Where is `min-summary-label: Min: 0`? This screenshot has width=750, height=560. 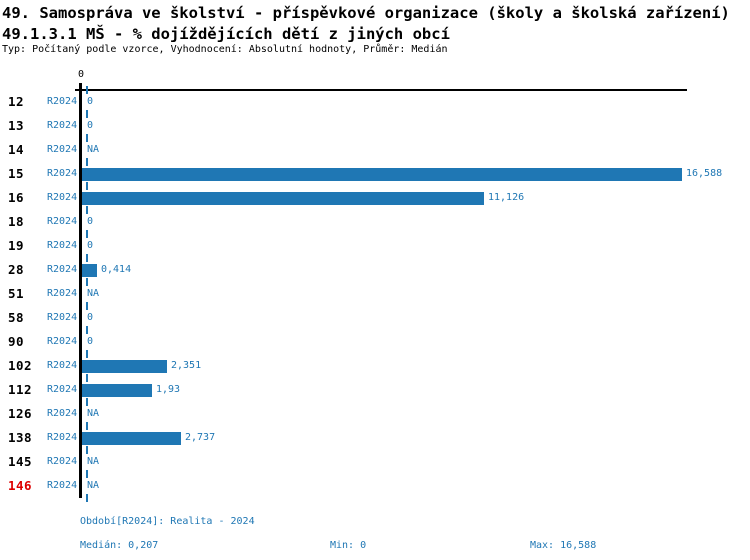
min-summary-label: Min: 0 is located at coordinates (348, 545).